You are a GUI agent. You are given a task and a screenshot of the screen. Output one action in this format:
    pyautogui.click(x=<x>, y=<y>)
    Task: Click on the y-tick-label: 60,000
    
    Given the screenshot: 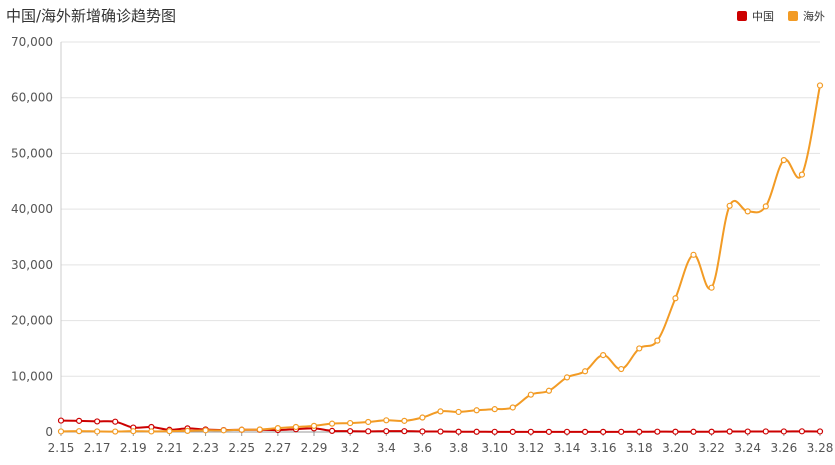 What is the action you would take?
    pyautogui.click(x=32, y=98)
    